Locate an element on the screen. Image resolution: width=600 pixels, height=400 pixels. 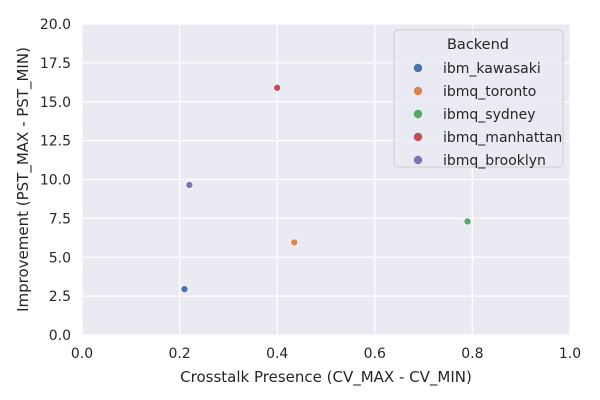
legend-label: ibmq_manhattan is located at coordinates (502, 138).